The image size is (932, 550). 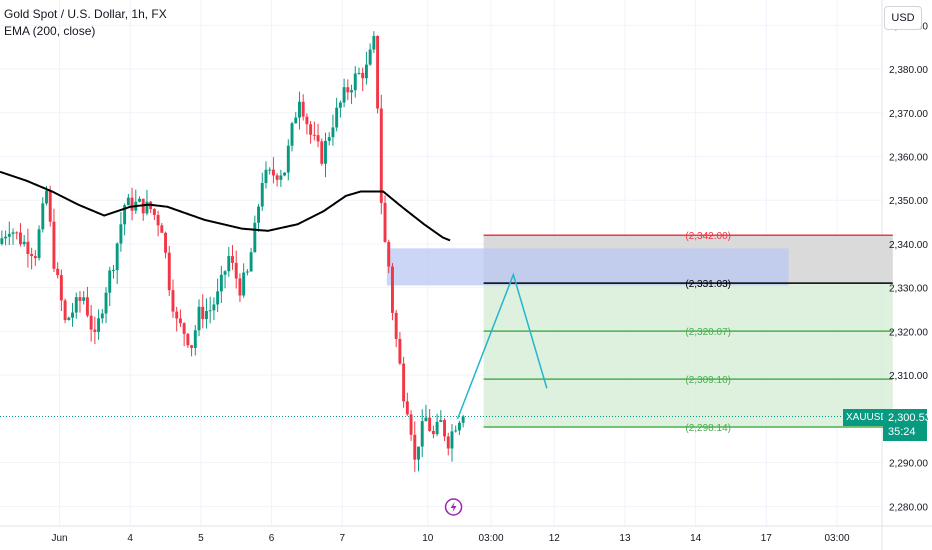 What do you see at coordinates (908, 114) in the screenshot?
I see `y-tick-label: 2,370.00` at bounding box center [908, 114].